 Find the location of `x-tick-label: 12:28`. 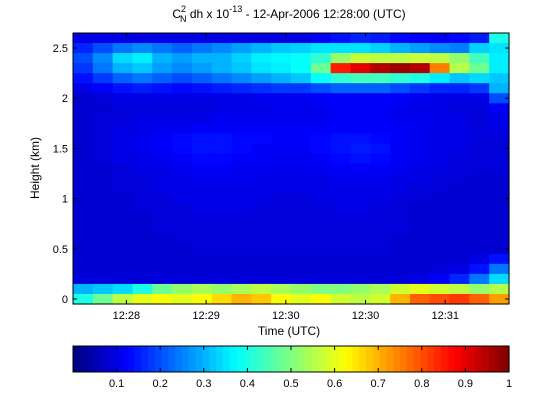

x-tick-label: 12:28 is located at coordinates (127, 316).